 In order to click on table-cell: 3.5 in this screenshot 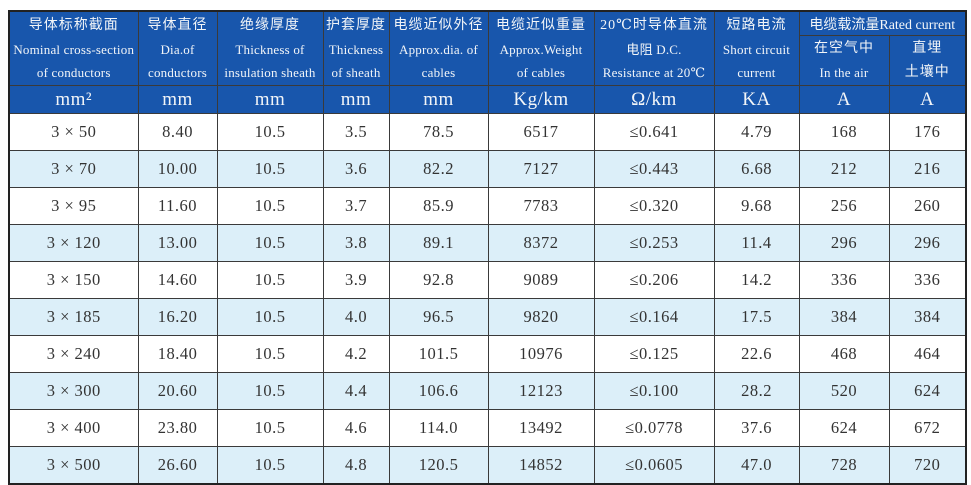, I will do `click(356, 132)`.